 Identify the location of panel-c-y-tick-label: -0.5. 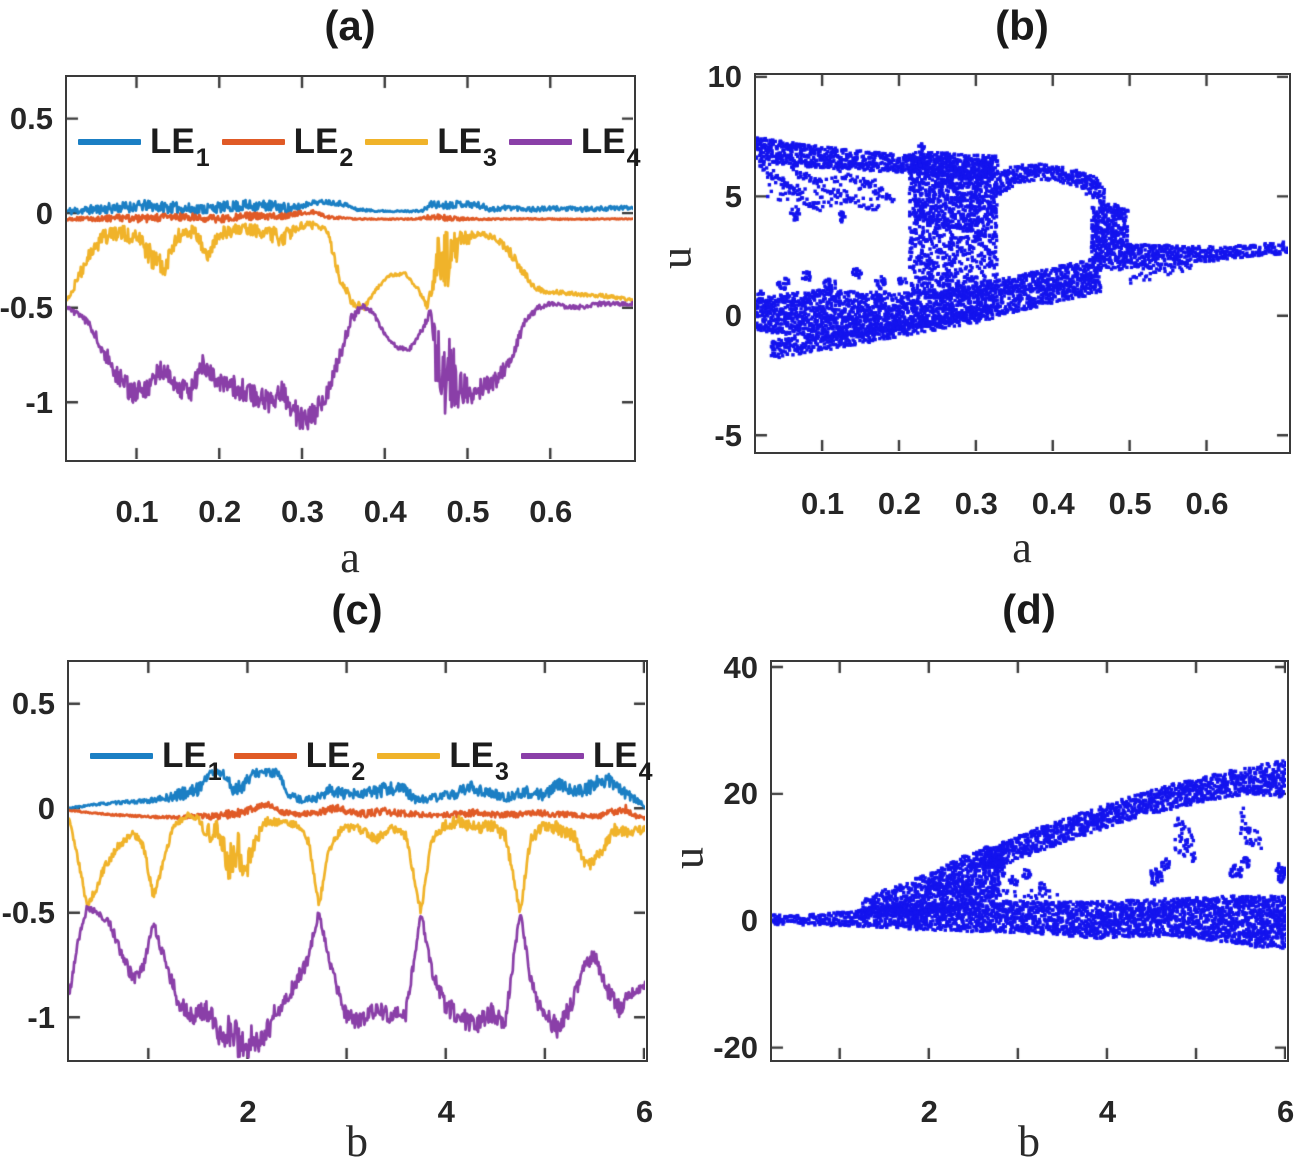
(28, 913).